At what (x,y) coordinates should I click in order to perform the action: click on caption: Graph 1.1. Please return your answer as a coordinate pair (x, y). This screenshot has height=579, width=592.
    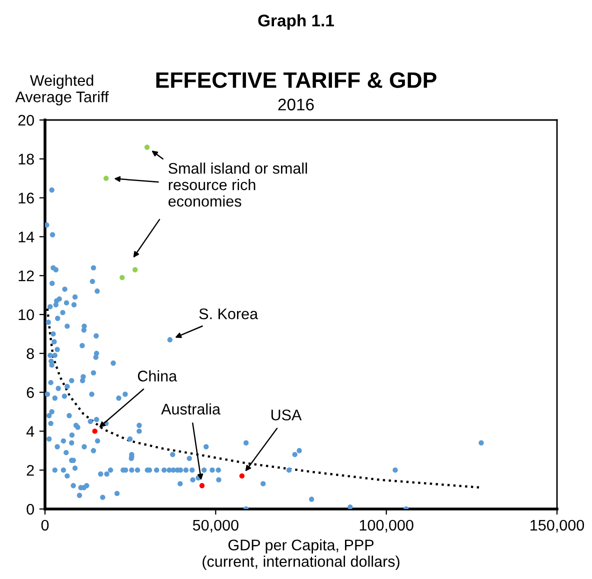
    Looking at the image, I should click on (296, 22).